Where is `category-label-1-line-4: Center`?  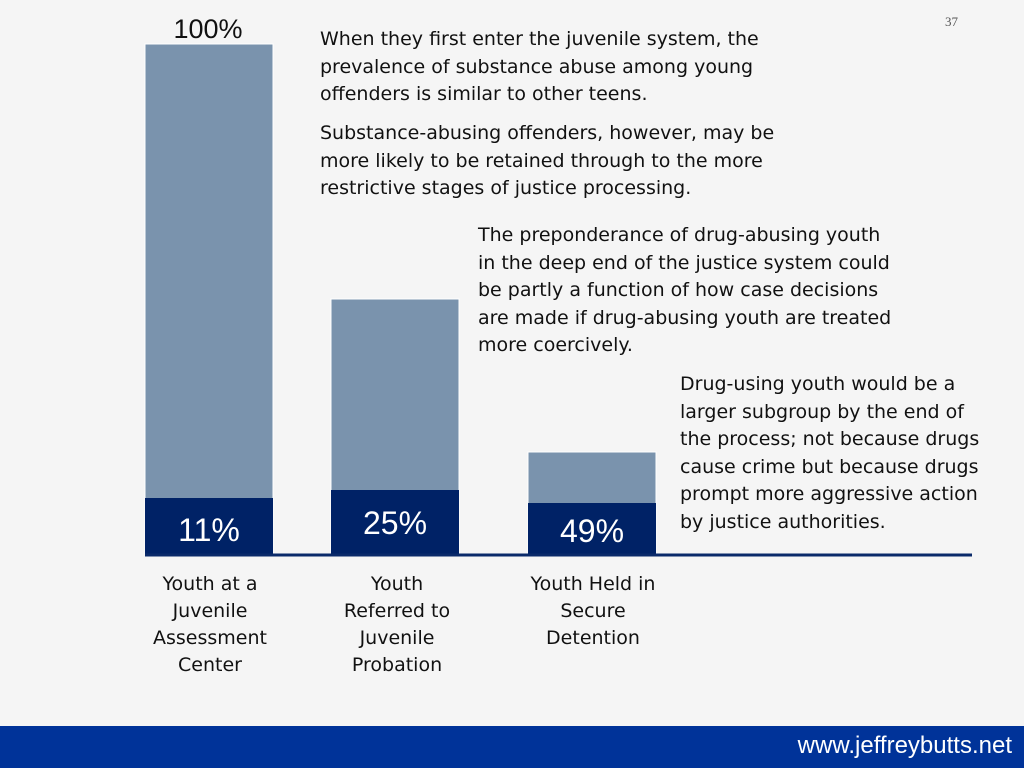
category-label-1-line-4: Center is located at coordinates (210, 665).